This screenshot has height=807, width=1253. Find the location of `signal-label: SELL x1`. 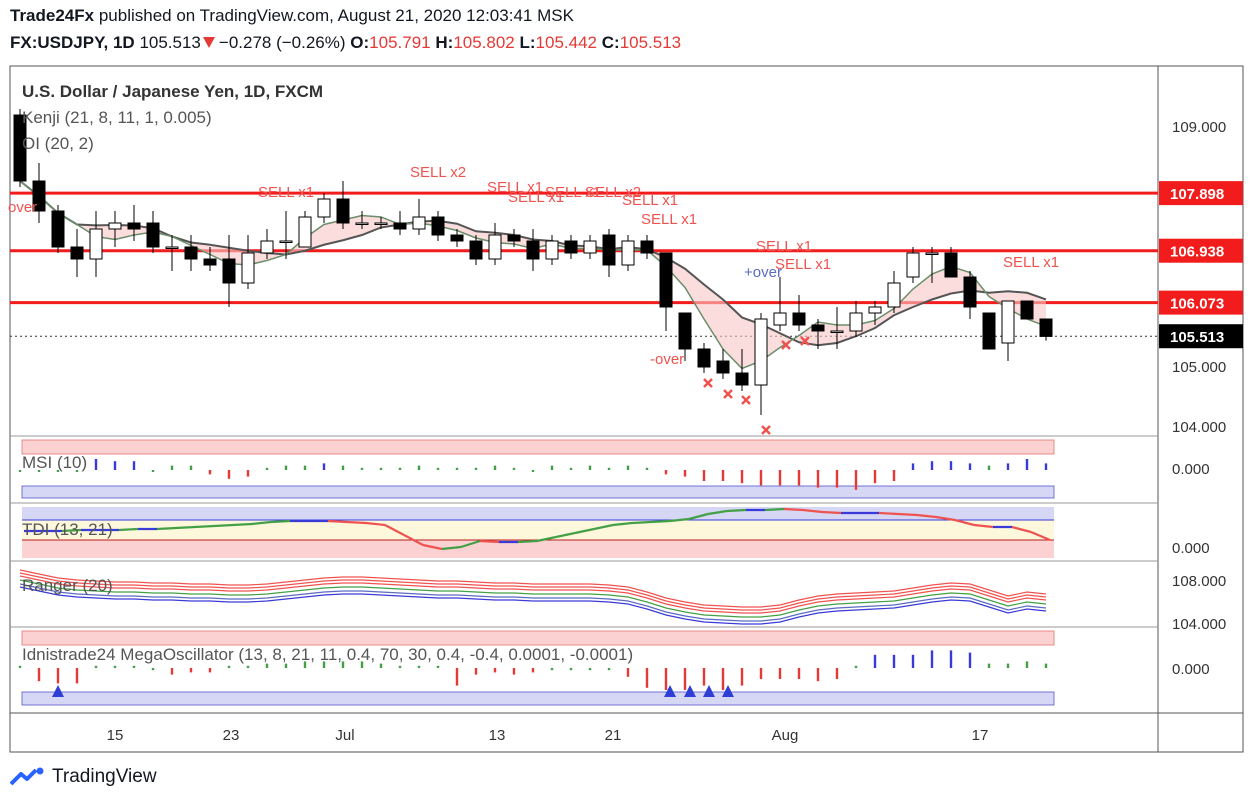

signal-label: SELL x1 is located at coordinates (784, 246).